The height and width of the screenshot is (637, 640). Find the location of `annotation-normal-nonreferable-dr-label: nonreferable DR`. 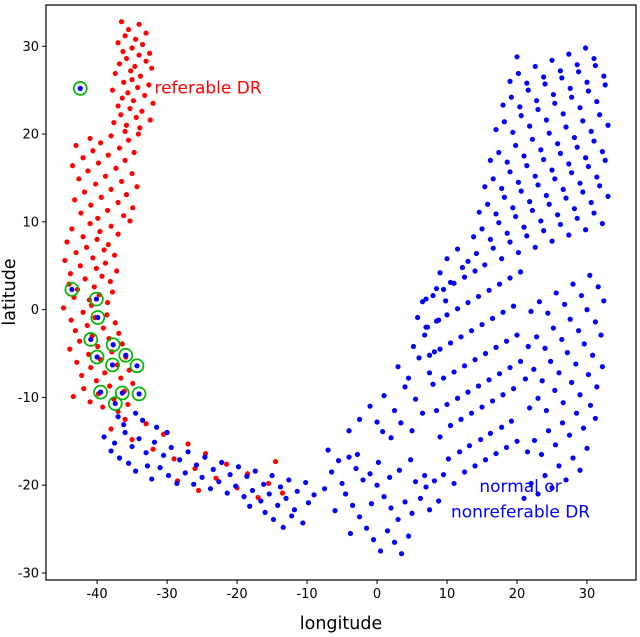

annotation-normal-nonreferable-dr-label: nonreferable DR is located at coordinates (520, 513).